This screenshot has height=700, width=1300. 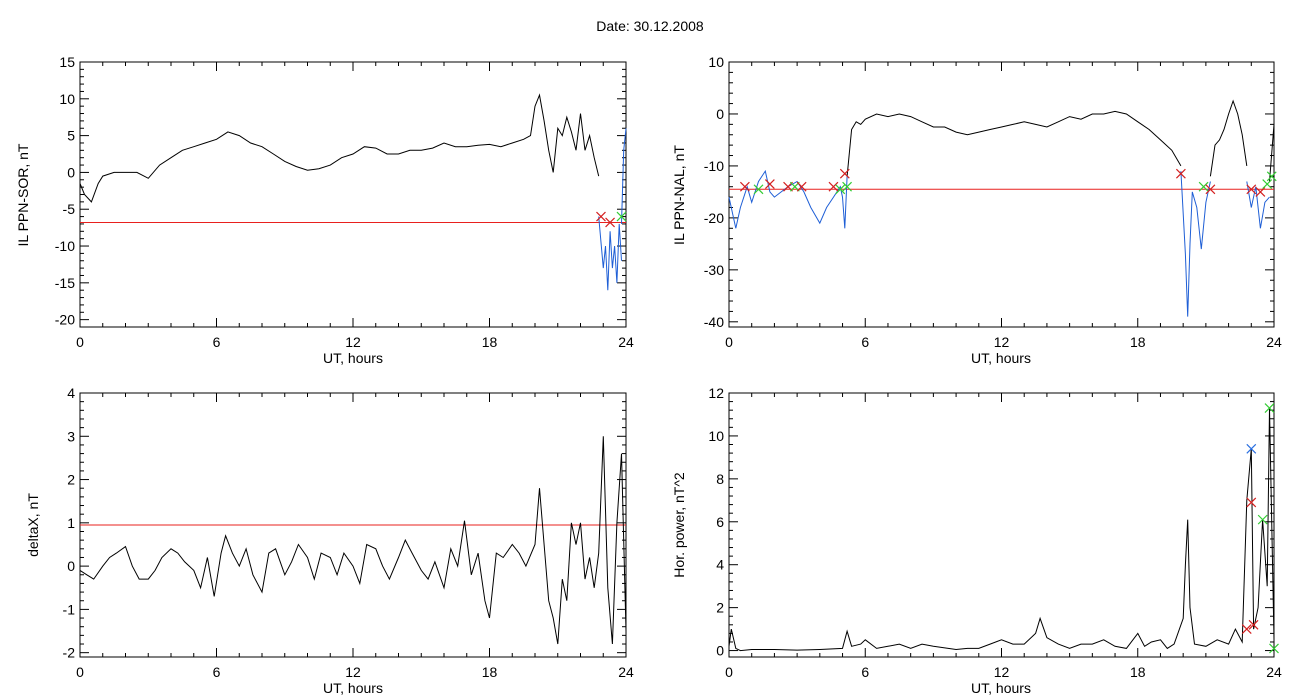 I want to click on panel-1-xtick-label: 12, so click(x=353, y=342).